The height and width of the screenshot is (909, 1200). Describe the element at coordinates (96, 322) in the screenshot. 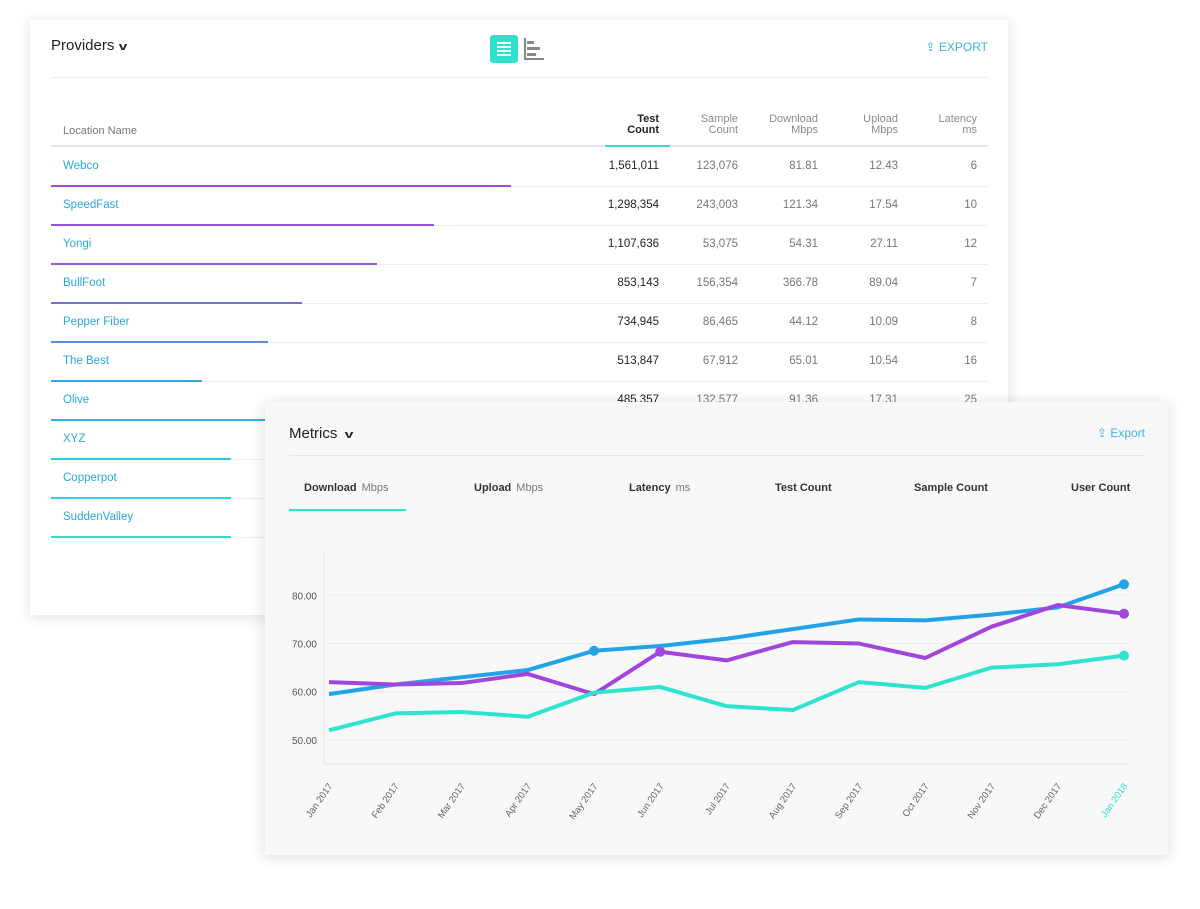

I see `location-name: Pepper Fiber` at that location.